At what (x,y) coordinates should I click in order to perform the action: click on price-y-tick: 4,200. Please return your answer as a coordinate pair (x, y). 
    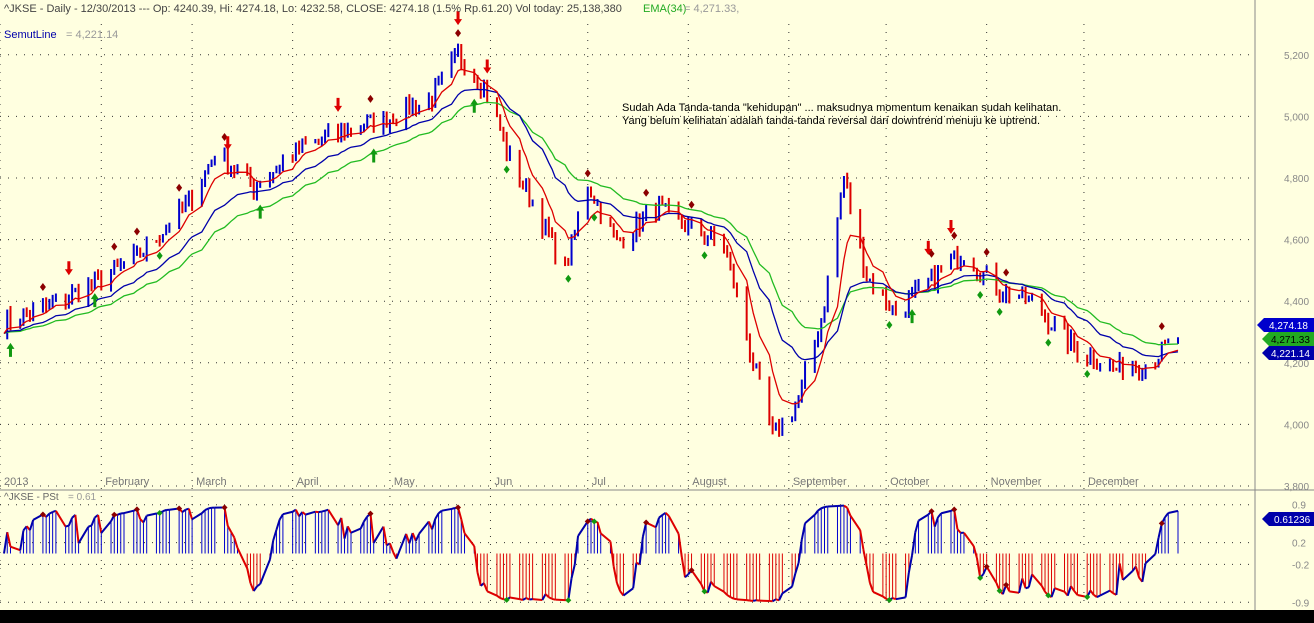
    Looking at the image, I should click on (1296, 364).